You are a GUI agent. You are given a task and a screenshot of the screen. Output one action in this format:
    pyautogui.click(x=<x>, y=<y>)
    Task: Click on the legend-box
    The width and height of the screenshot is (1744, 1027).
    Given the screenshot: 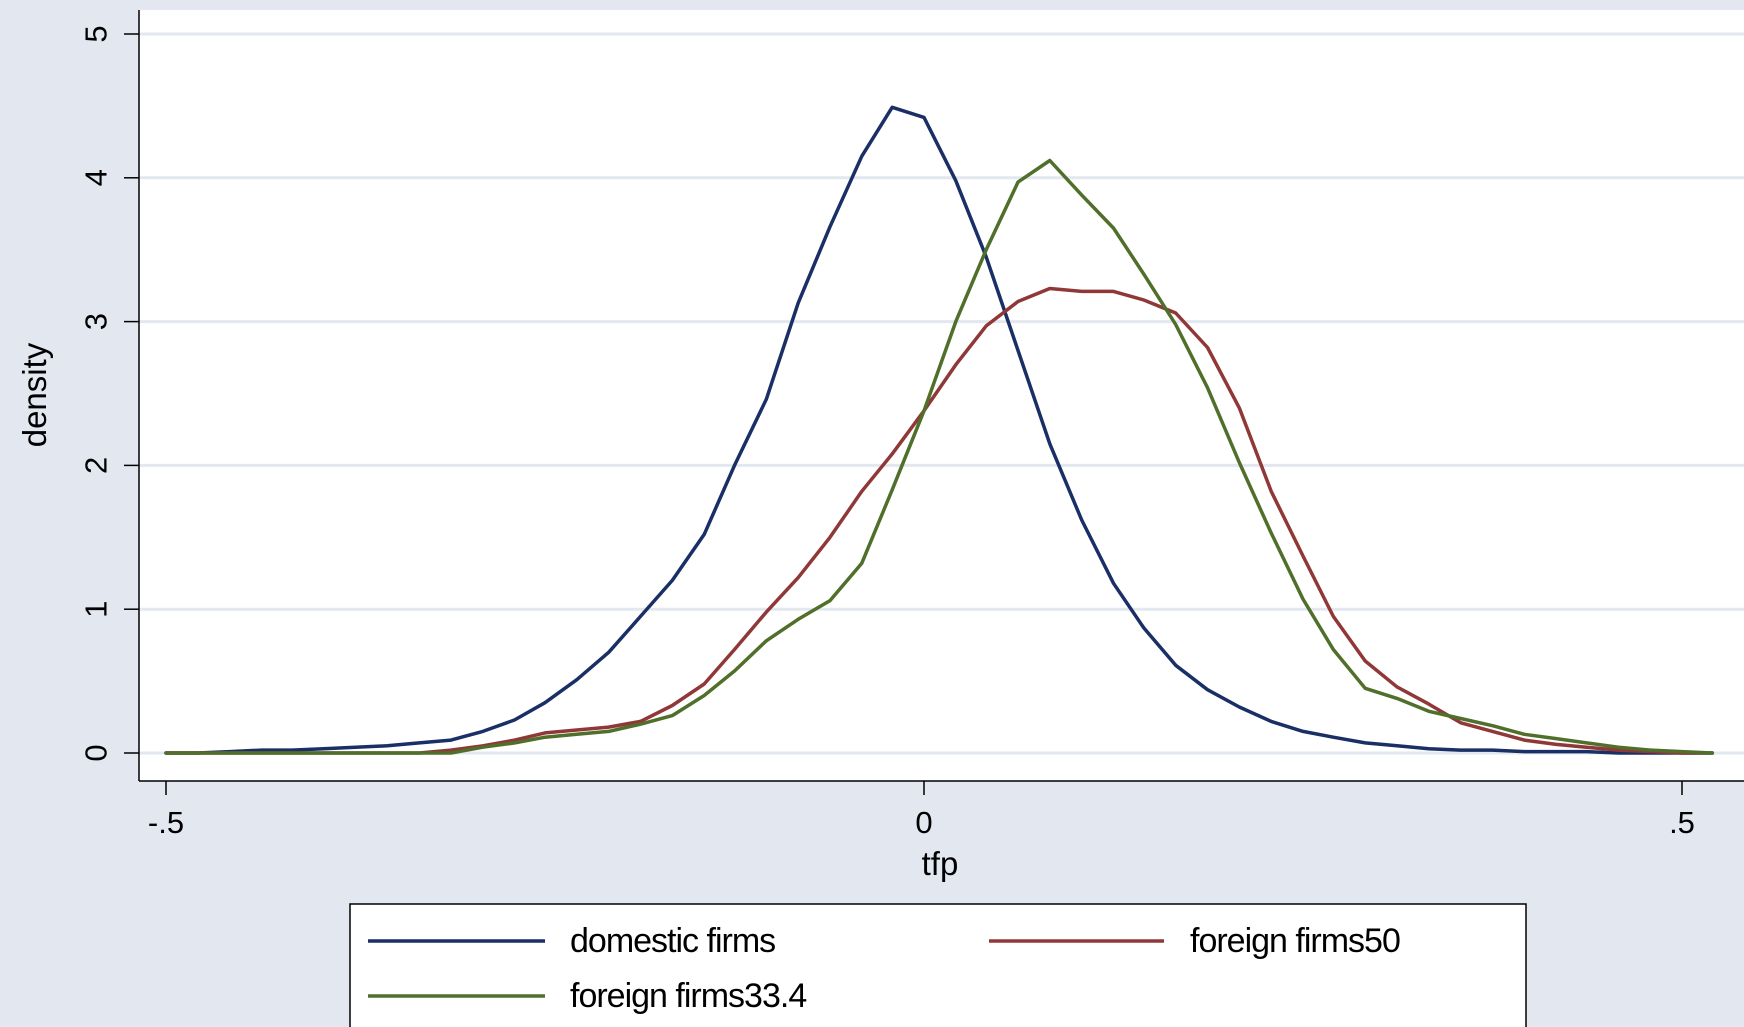 What is the action you would take?
    pyautogui.click(x=938, y=965)
    